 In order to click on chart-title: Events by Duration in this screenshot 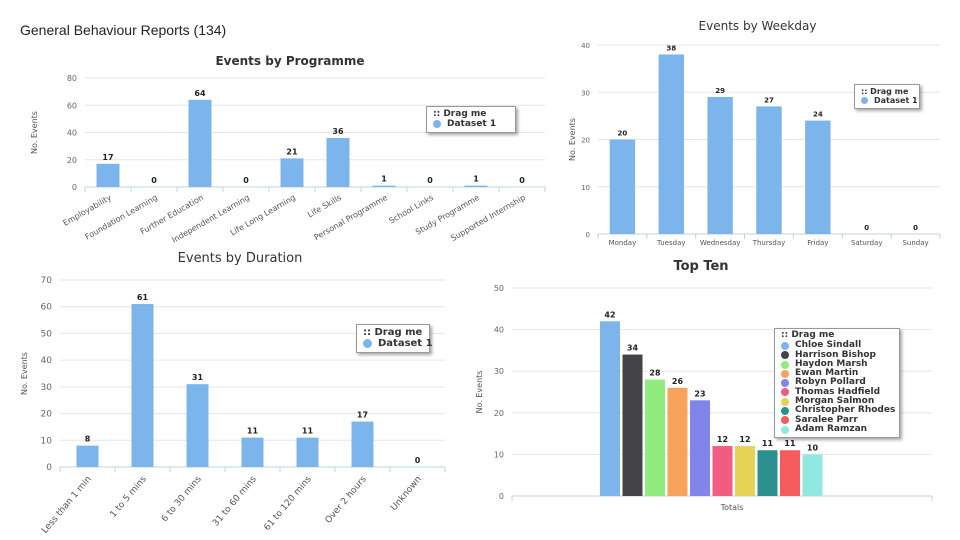, I will do `click(240, 258)`.